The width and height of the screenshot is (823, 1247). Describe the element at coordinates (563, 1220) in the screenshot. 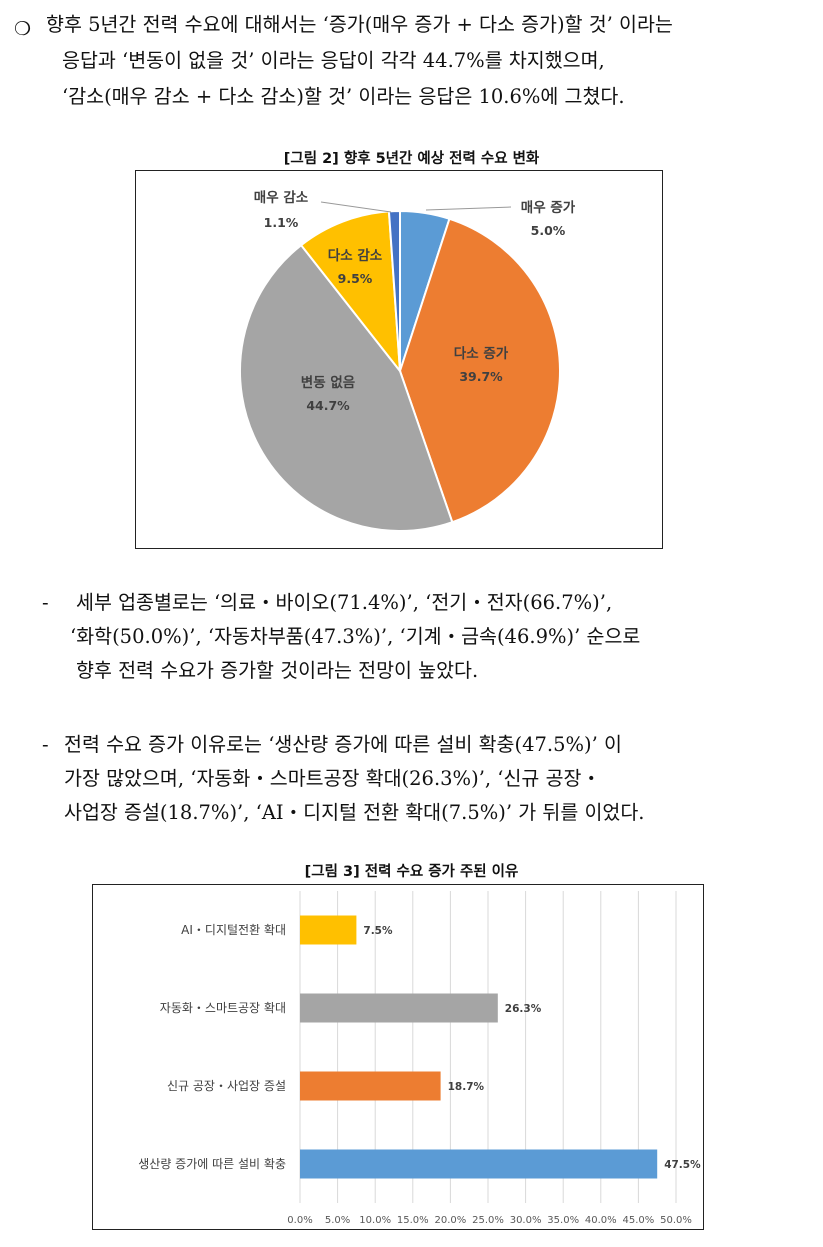

I see `x-tick-label: 35.0%` at that location.